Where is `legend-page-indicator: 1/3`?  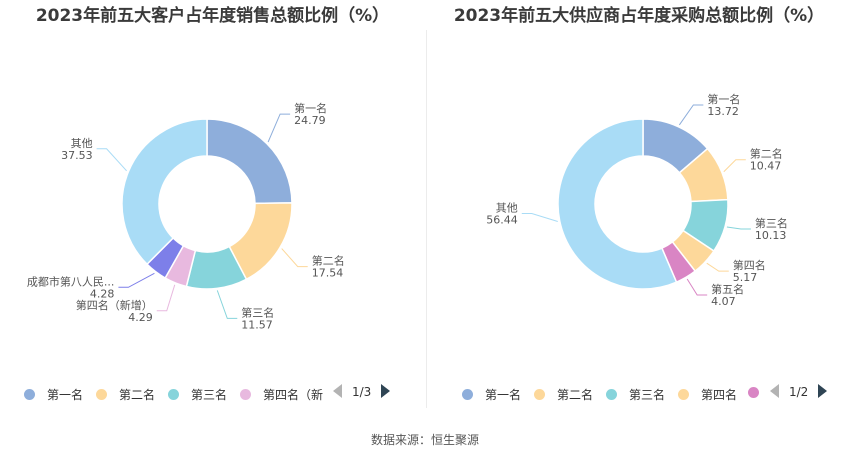
legend-page-indicator: 1/3 is located at coordinates (362, 392).